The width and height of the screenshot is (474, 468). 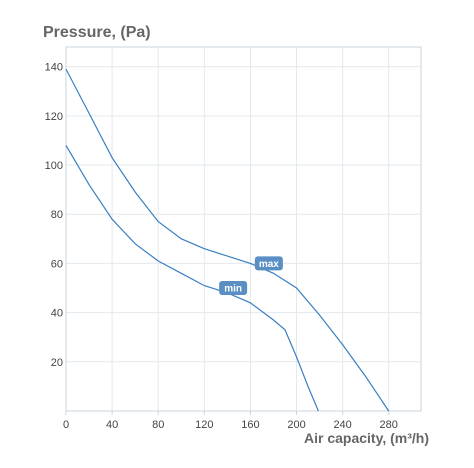 I want to click on x-tick-label: 40, so click(x=112, y=425).